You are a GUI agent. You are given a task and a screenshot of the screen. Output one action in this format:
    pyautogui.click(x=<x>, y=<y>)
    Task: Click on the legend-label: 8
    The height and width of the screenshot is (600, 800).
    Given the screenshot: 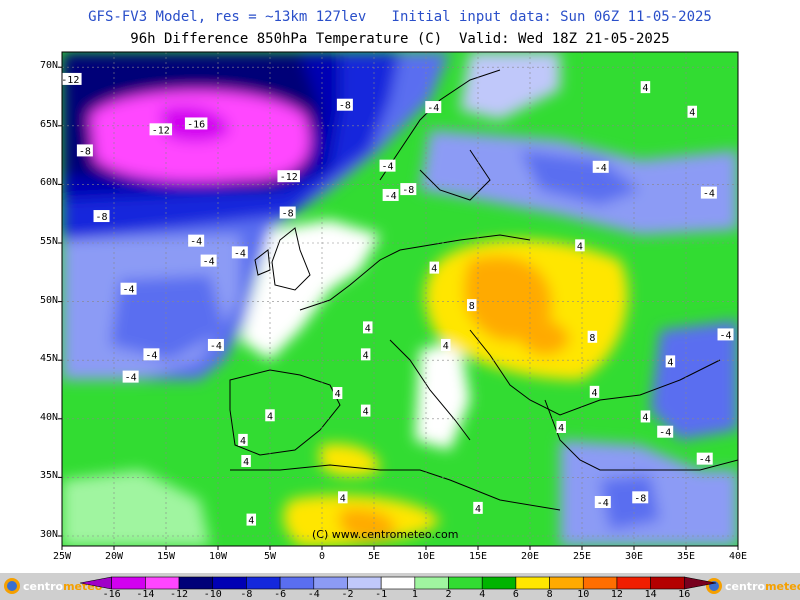 What is the action you would take?
    pyautogui.click(x=549, y=594)
    